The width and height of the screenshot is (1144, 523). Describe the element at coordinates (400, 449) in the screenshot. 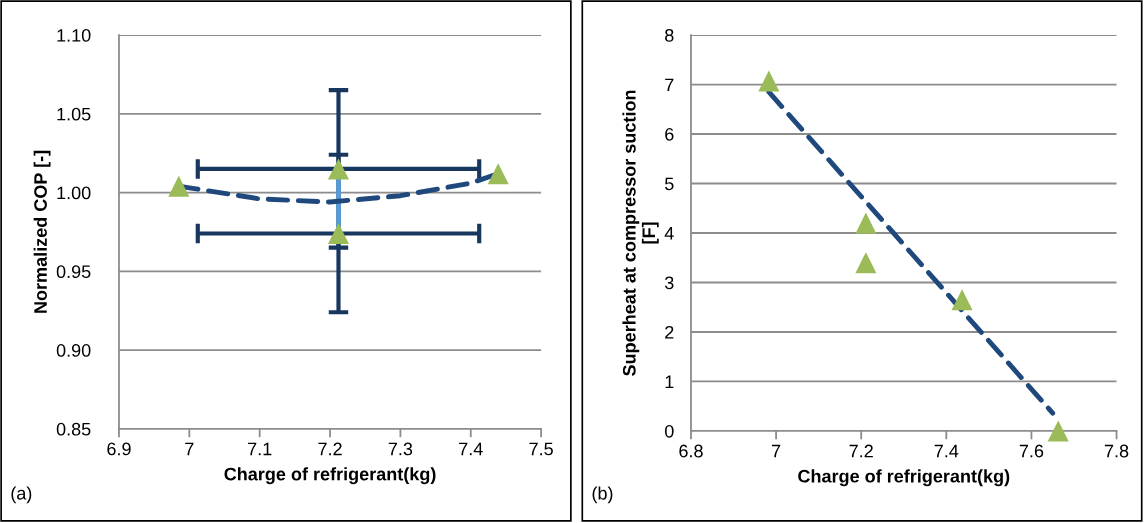

I see `x-tick-label: 7.3` at that location.